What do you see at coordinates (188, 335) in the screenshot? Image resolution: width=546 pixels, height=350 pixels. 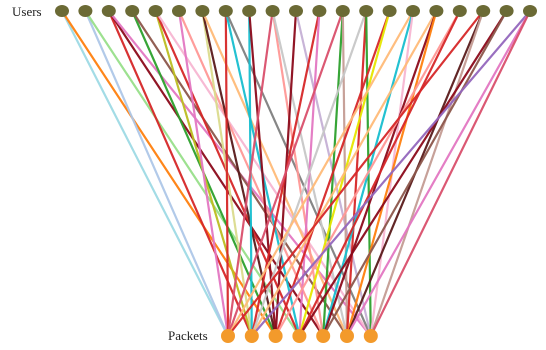 I see `packets-label: Packets` at bounding box center [188, 335].